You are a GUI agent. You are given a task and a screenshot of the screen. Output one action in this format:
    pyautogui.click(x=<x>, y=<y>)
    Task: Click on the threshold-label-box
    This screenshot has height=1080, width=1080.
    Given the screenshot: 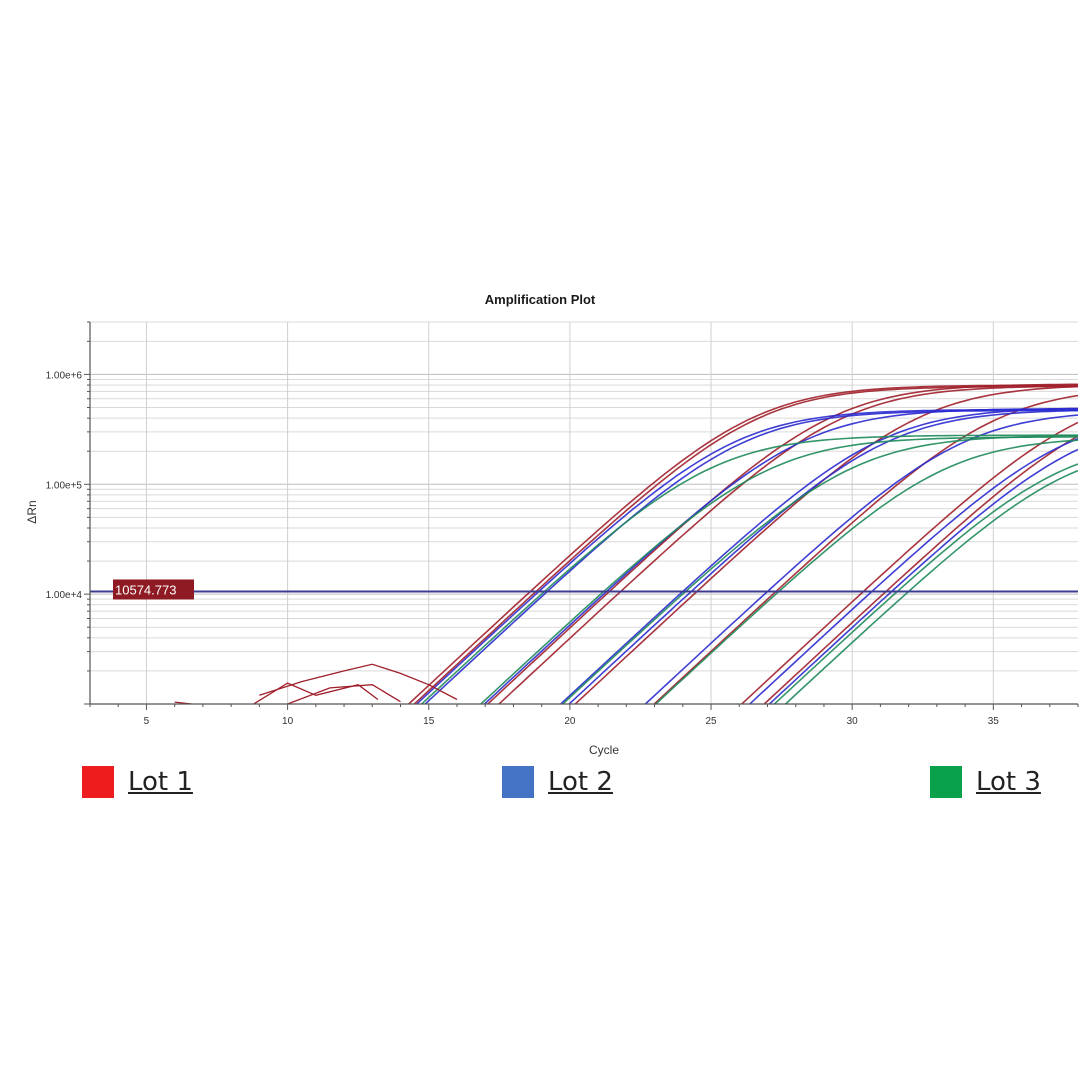 What is the action you would take?
    pyautogui.click(x=153, y=589)
    